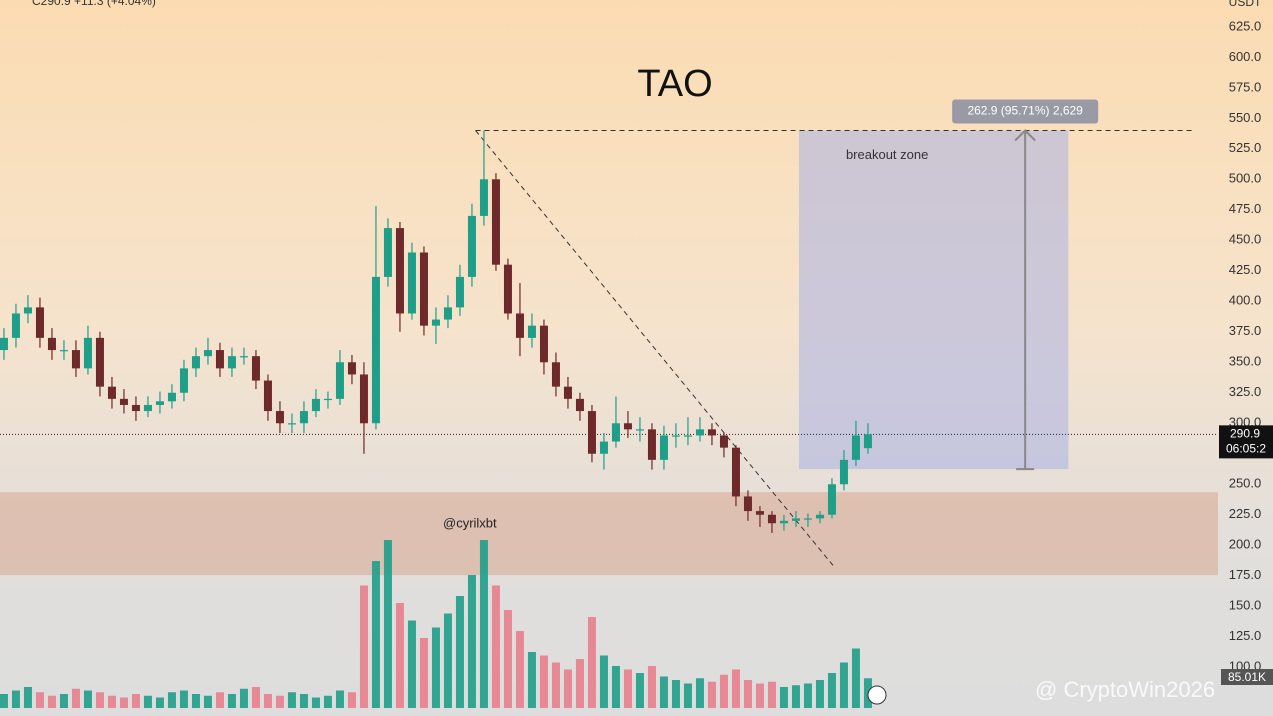 The image size is (1273, 716). What do you see at coordinates (933, 300) in the screenshot?
I see `breakout-zone` at bounding box center [933, 300].